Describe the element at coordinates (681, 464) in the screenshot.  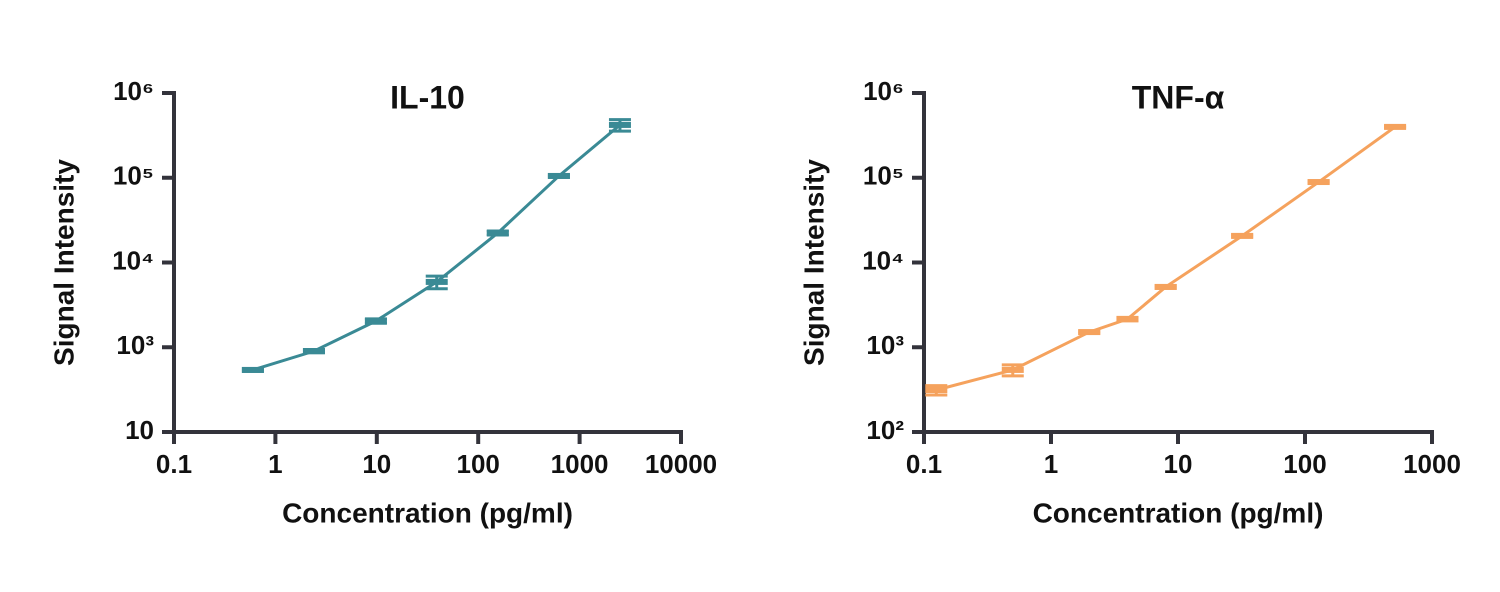
I see `x-tick-label: 10000` at that location.